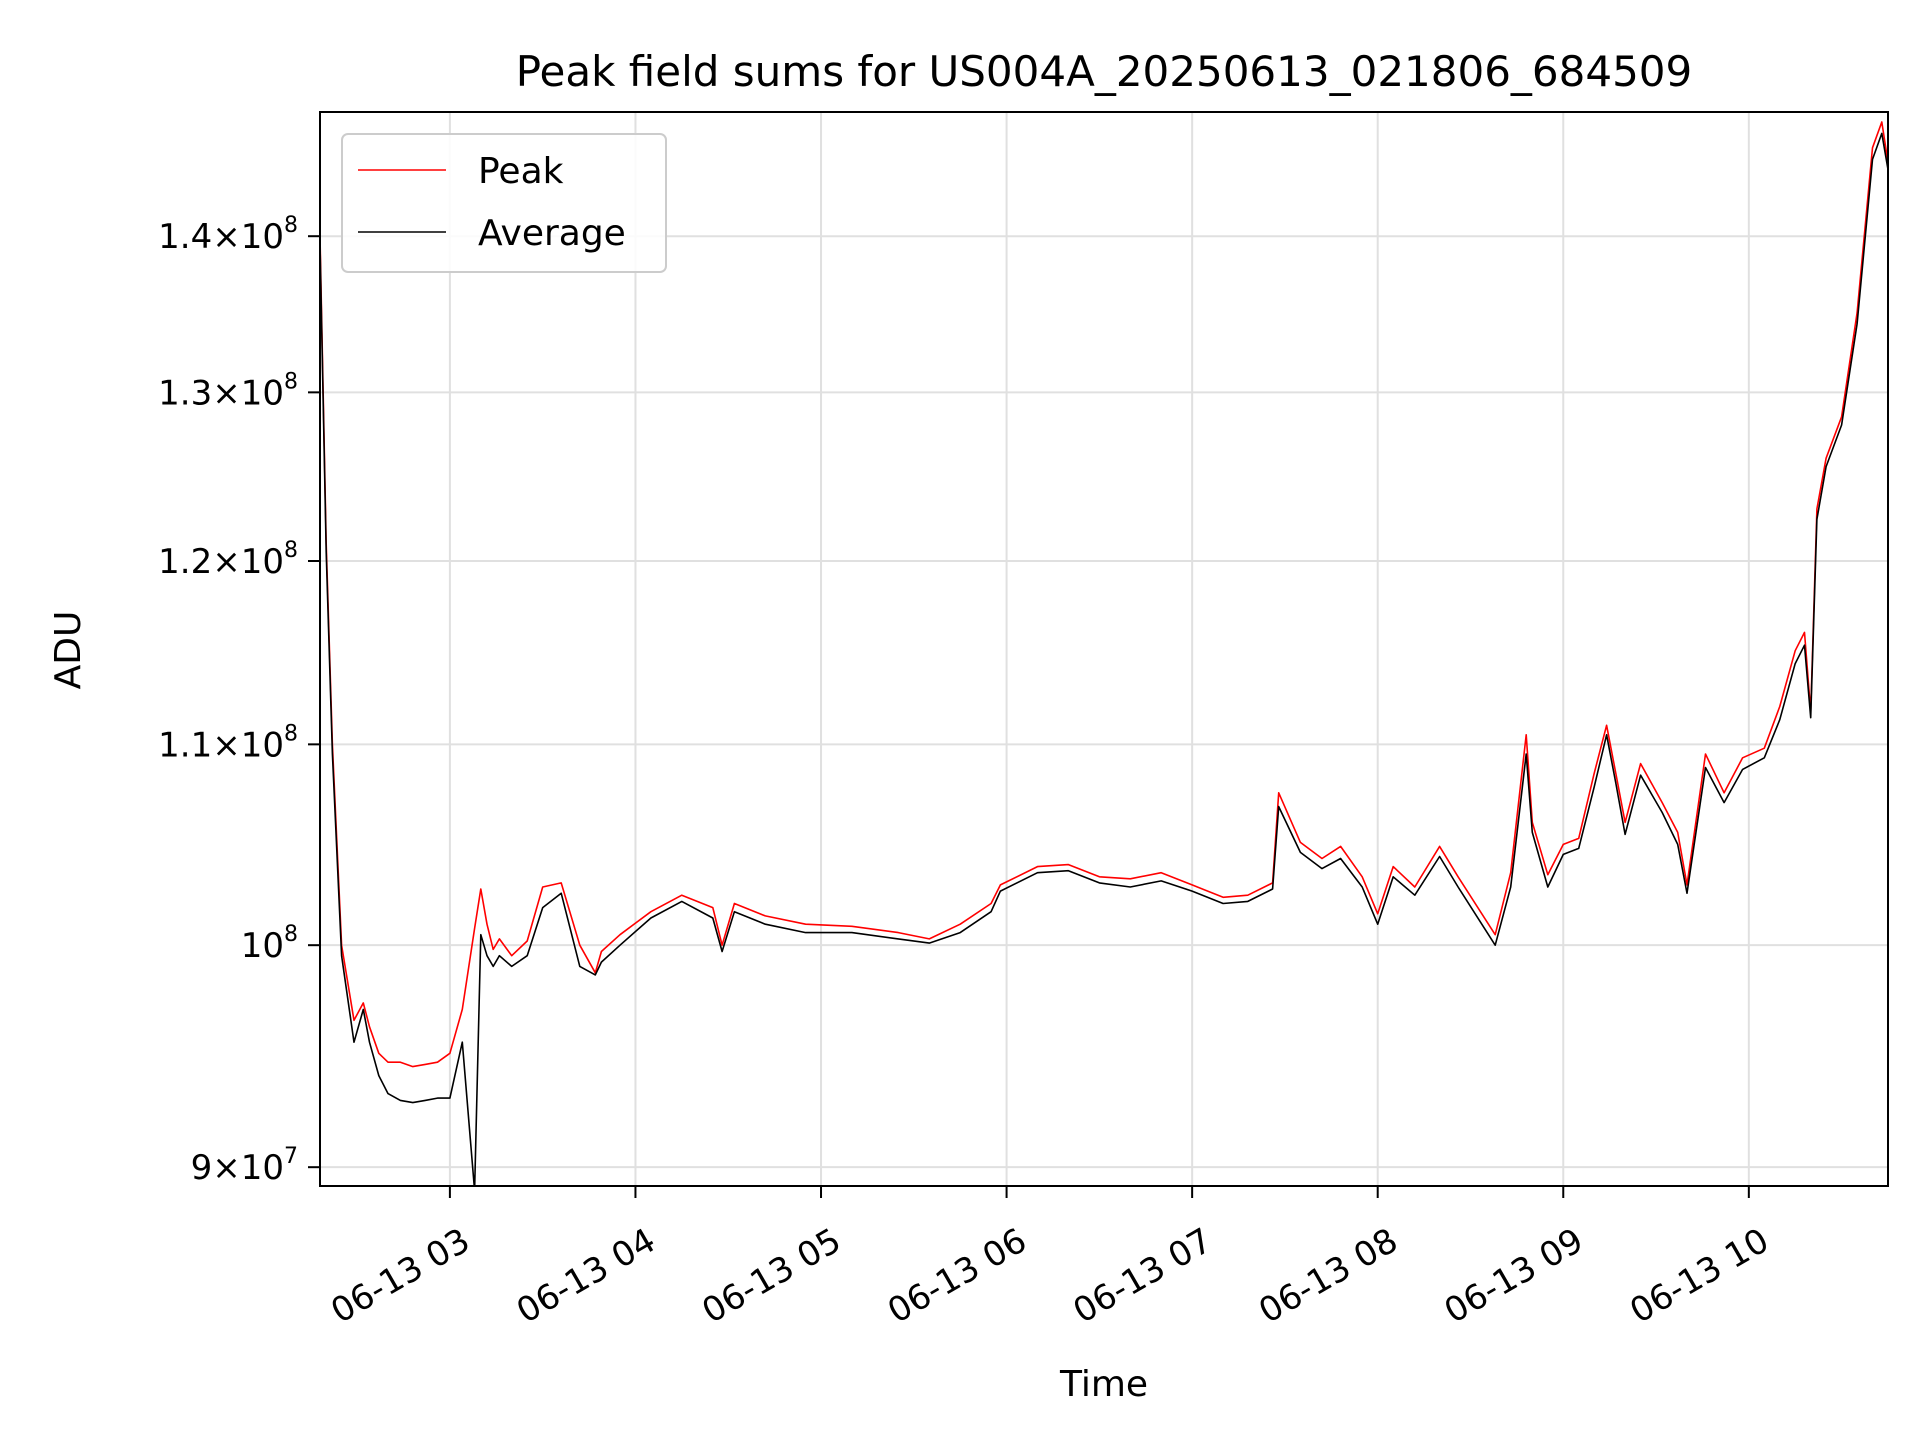  Describe the element at coordinates (262, 946) in the screenshot. I see `y-tick-base: 10` at that location.